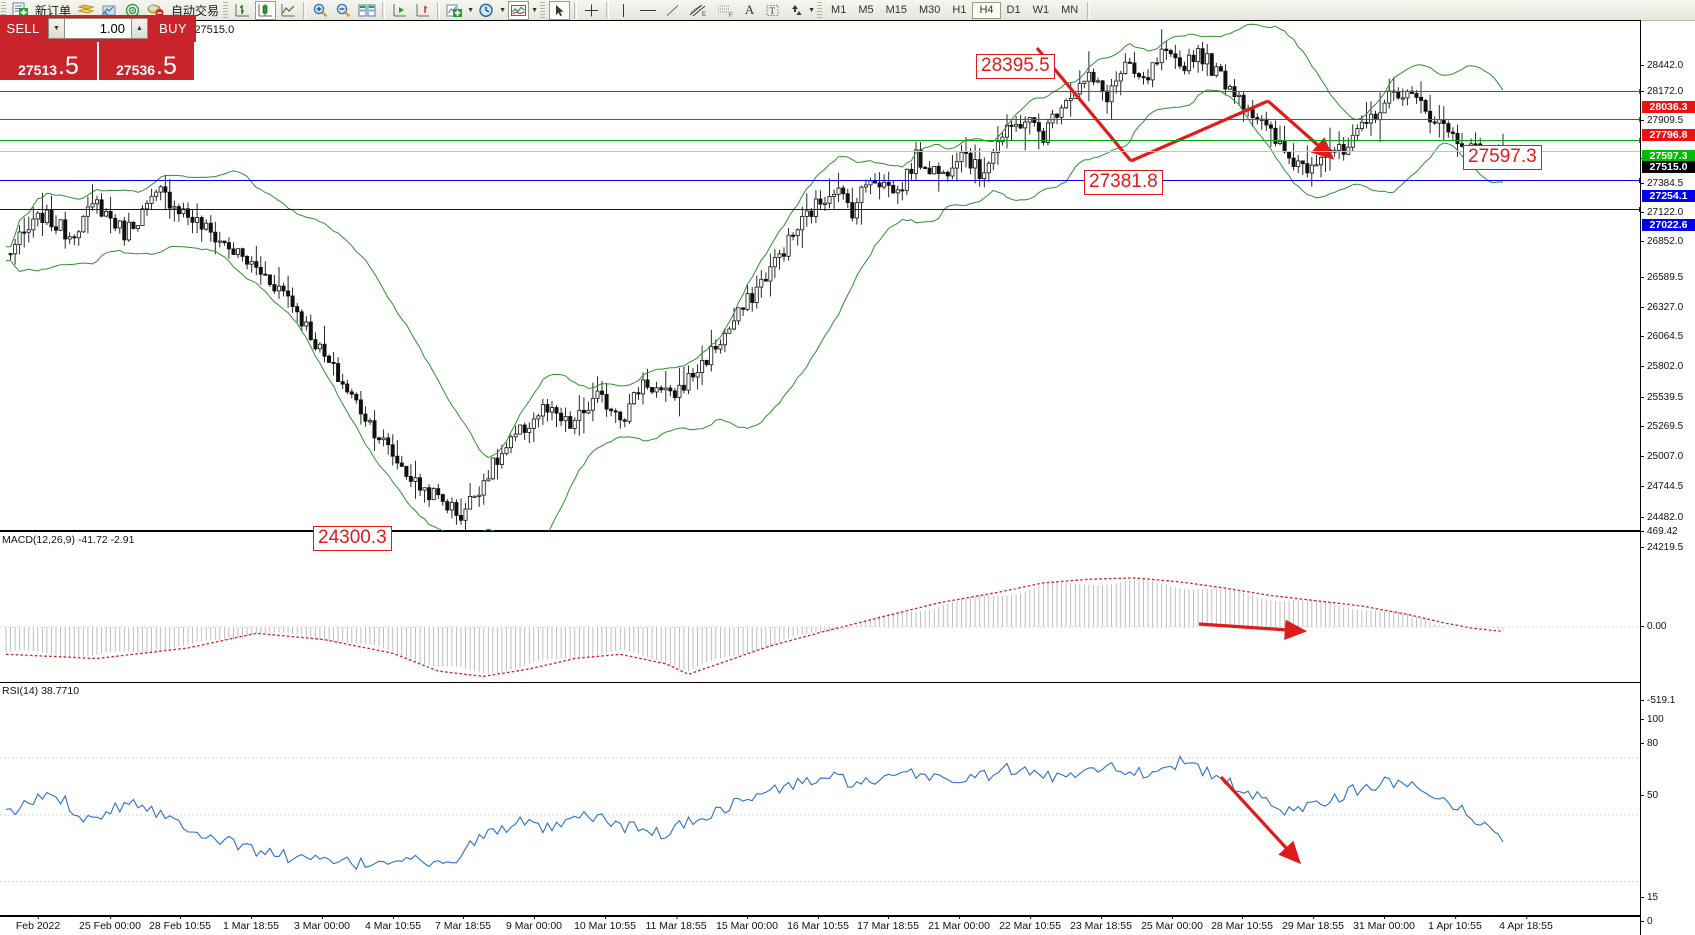 This screenshot has width=1695, height=935. What do you see at coordinates (156, 10) in the screenshot?
I see `autotrading-icon` at bounding box center [156, 10].